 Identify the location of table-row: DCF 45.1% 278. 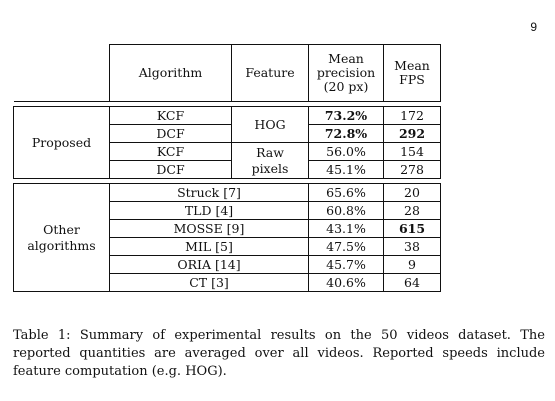
(227, 169).